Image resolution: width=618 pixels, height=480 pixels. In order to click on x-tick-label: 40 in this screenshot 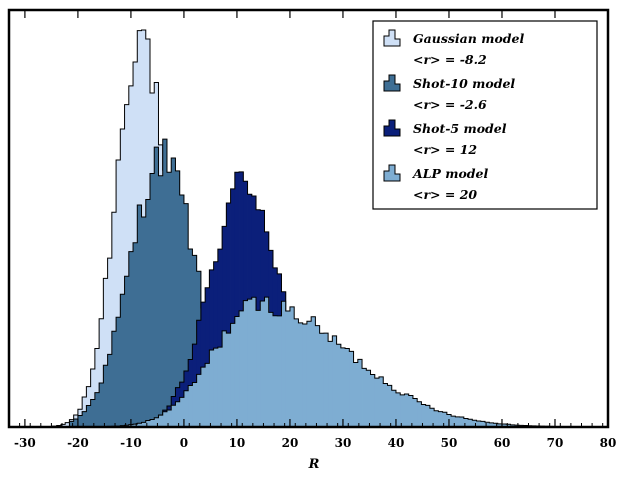, I will do `click(396, 443)`.